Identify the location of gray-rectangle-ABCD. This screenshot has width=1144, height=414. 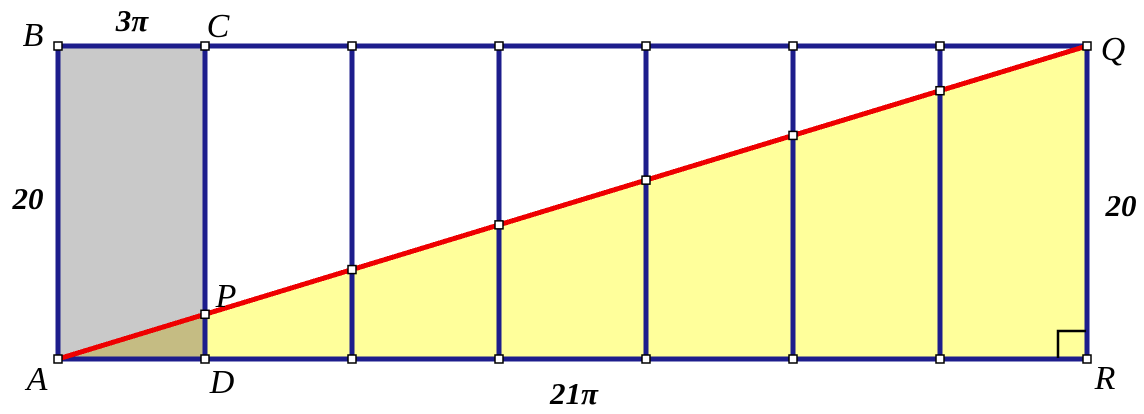
(131, 202).